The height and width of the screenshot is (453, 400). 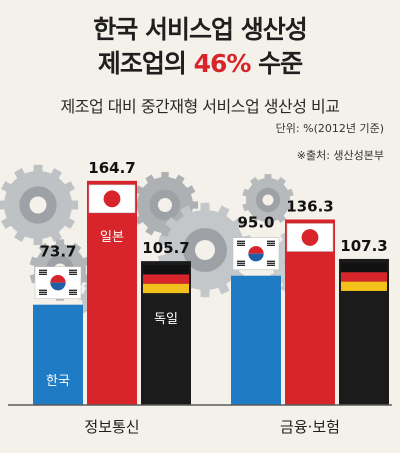 I want to click on title-line-1: 한국 서비스업 생산성, so click(x=200, y=29).